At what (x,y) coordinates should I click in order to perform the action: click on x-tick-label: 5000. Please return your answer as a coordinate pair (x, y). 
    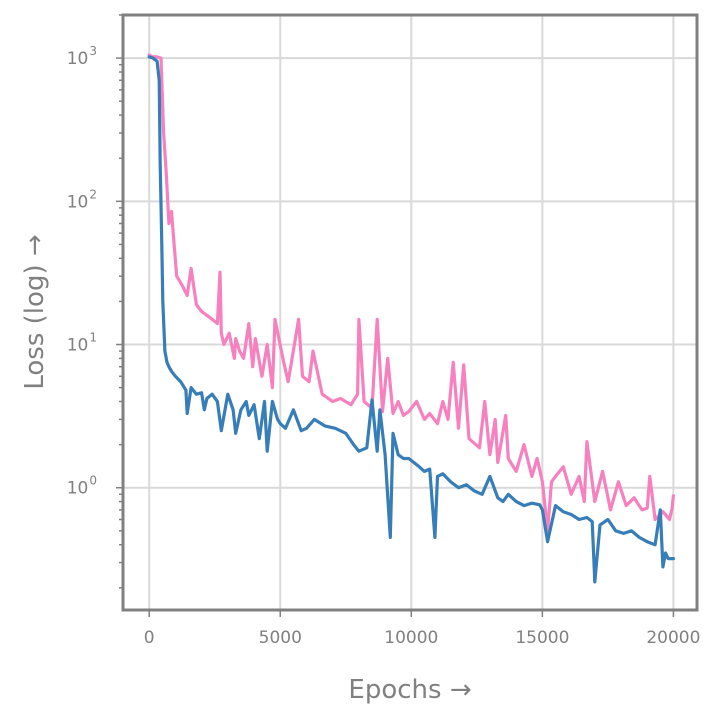
    Looking at the image, I should click on (280, 638).